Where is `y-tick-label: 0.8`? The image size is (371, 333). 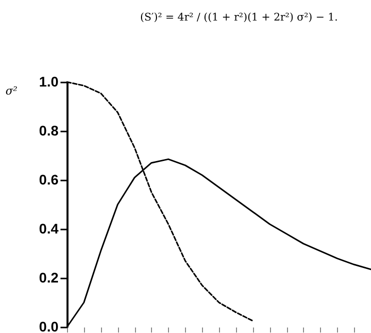
y-tick-label: 0.8 is located at coordinates (49, 130).